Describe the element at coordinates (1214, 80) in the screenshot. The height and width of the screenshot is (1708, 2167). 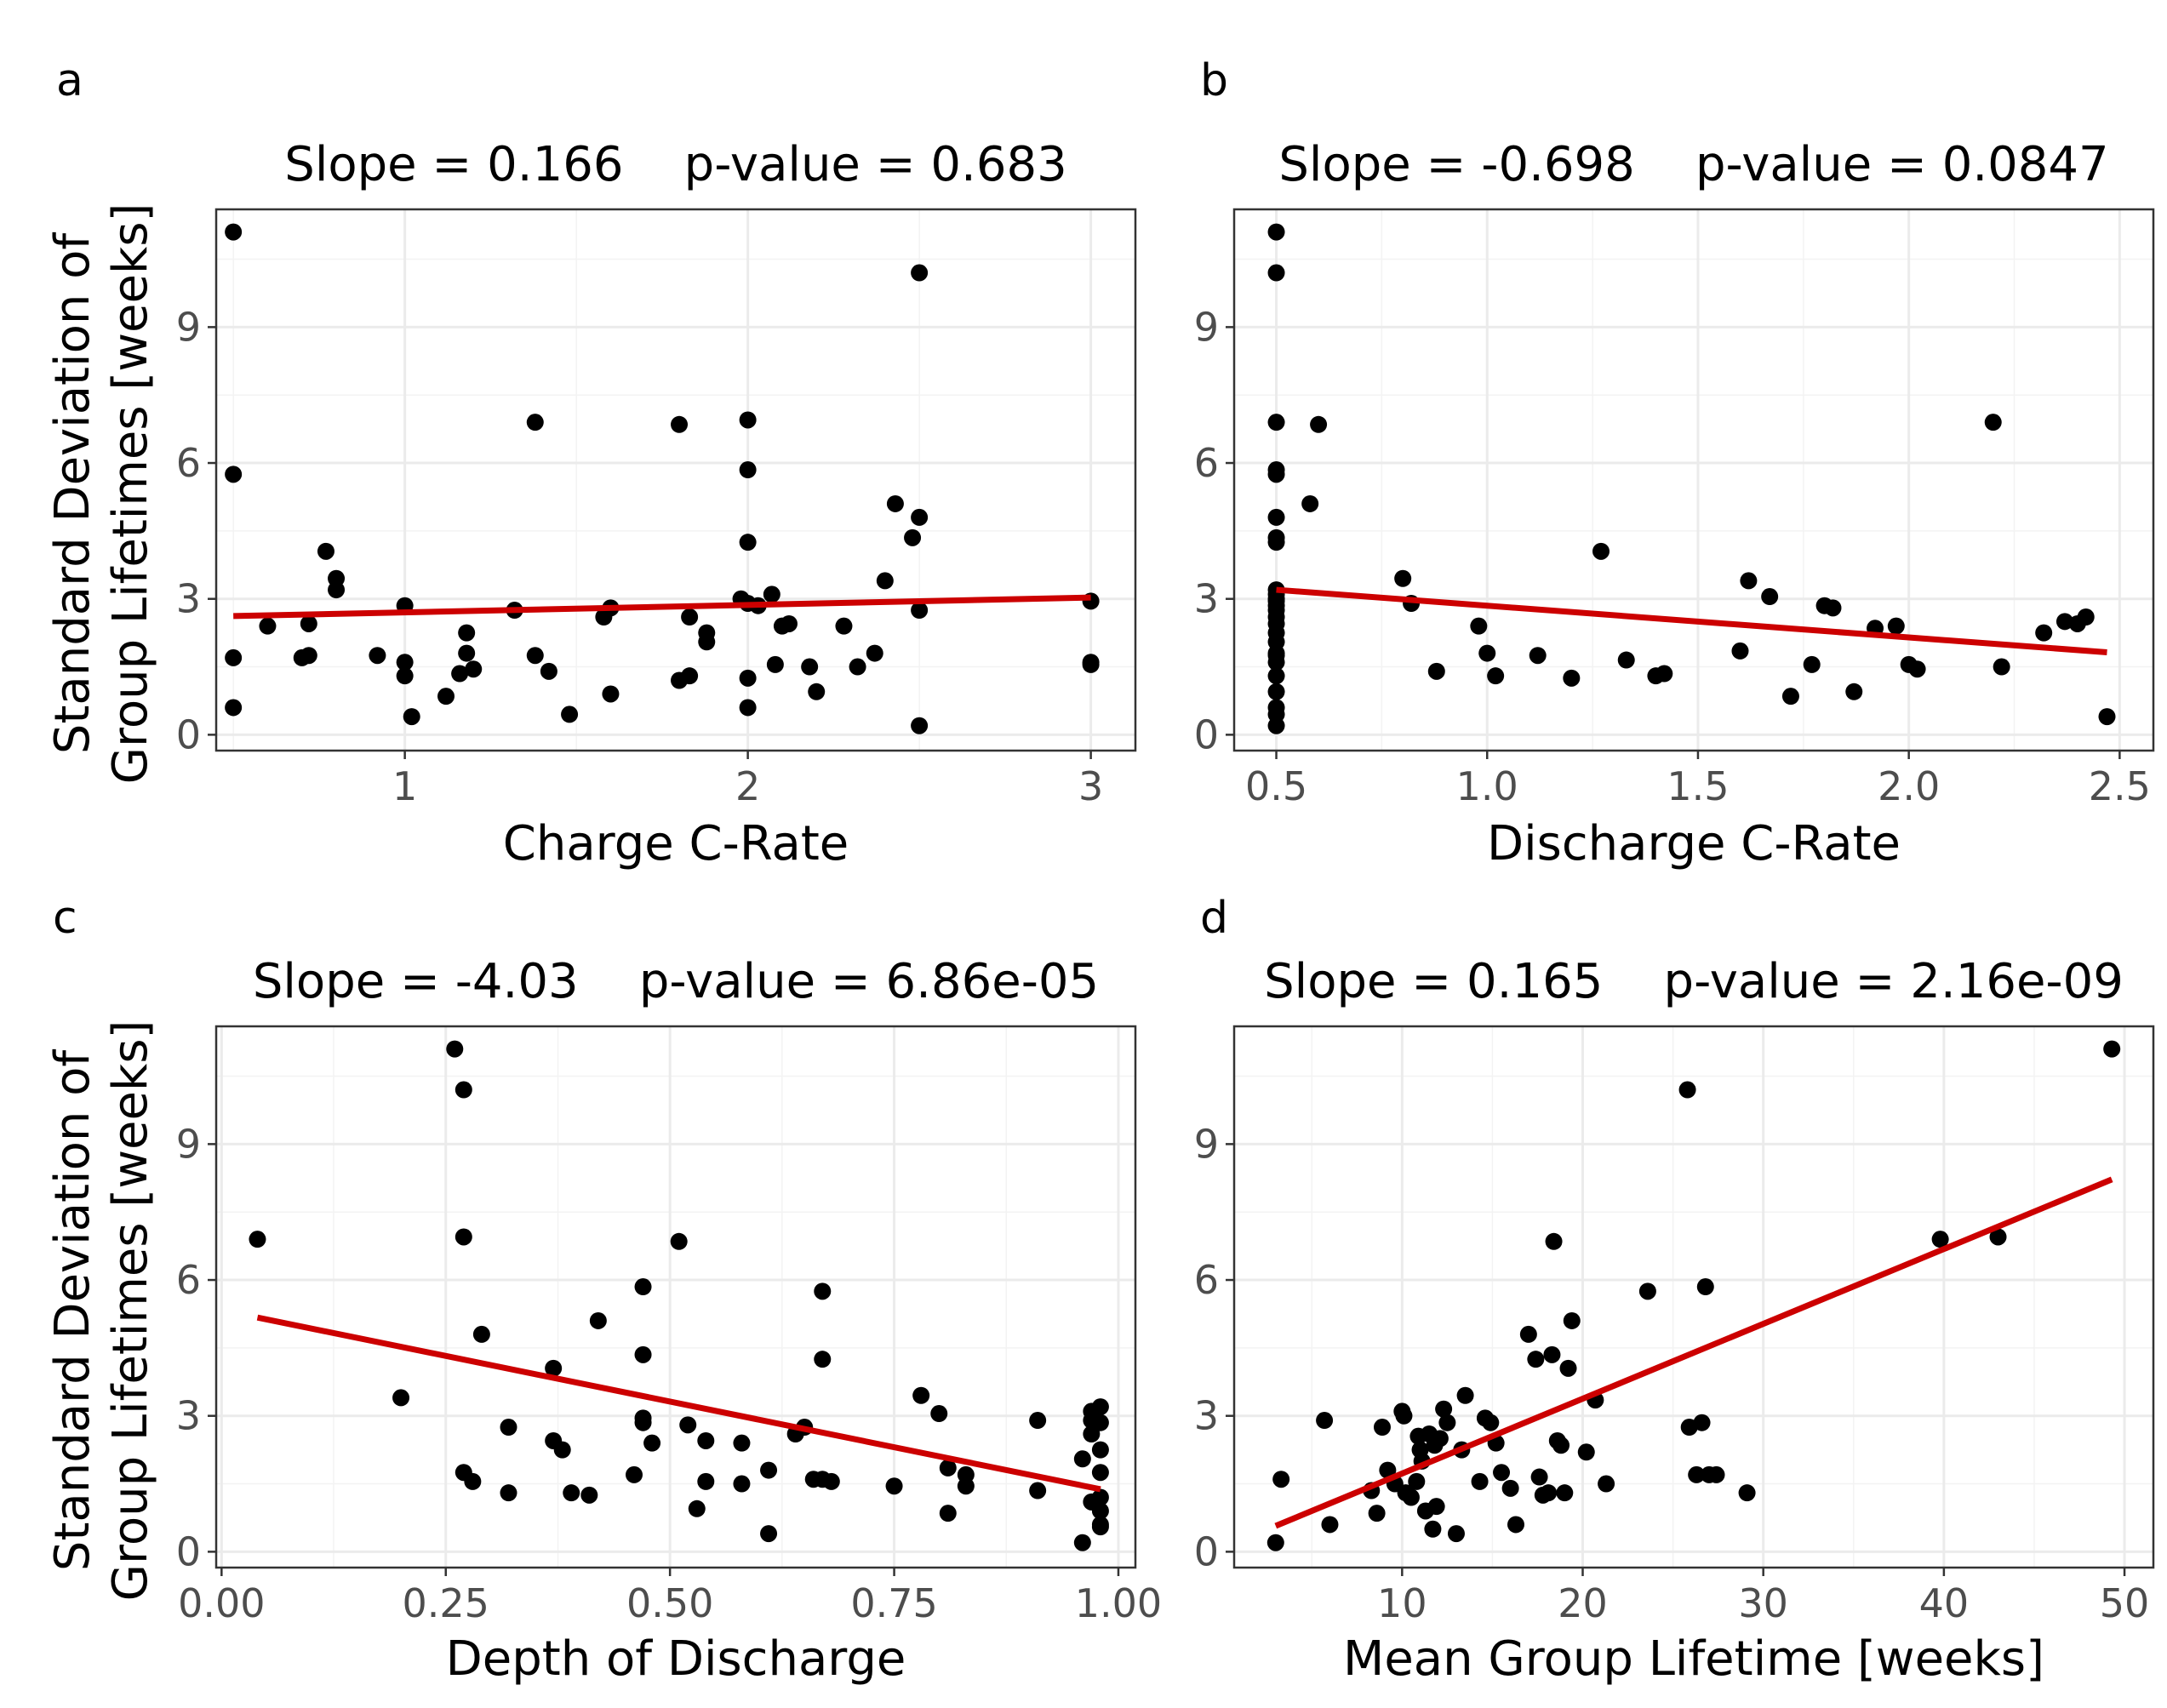
I see `panel-letter-b: b` at that location.